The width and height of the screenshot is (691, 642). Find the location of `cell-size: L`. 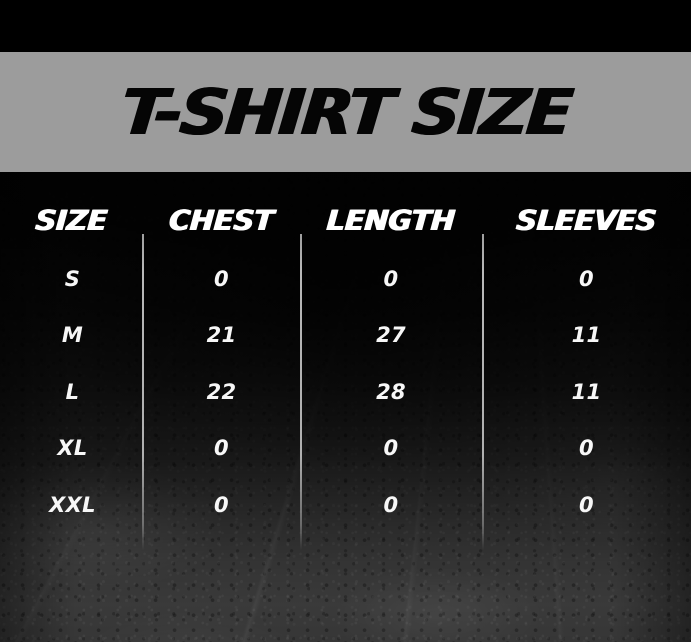

cell-size: L is located at coordinates (72, 392).